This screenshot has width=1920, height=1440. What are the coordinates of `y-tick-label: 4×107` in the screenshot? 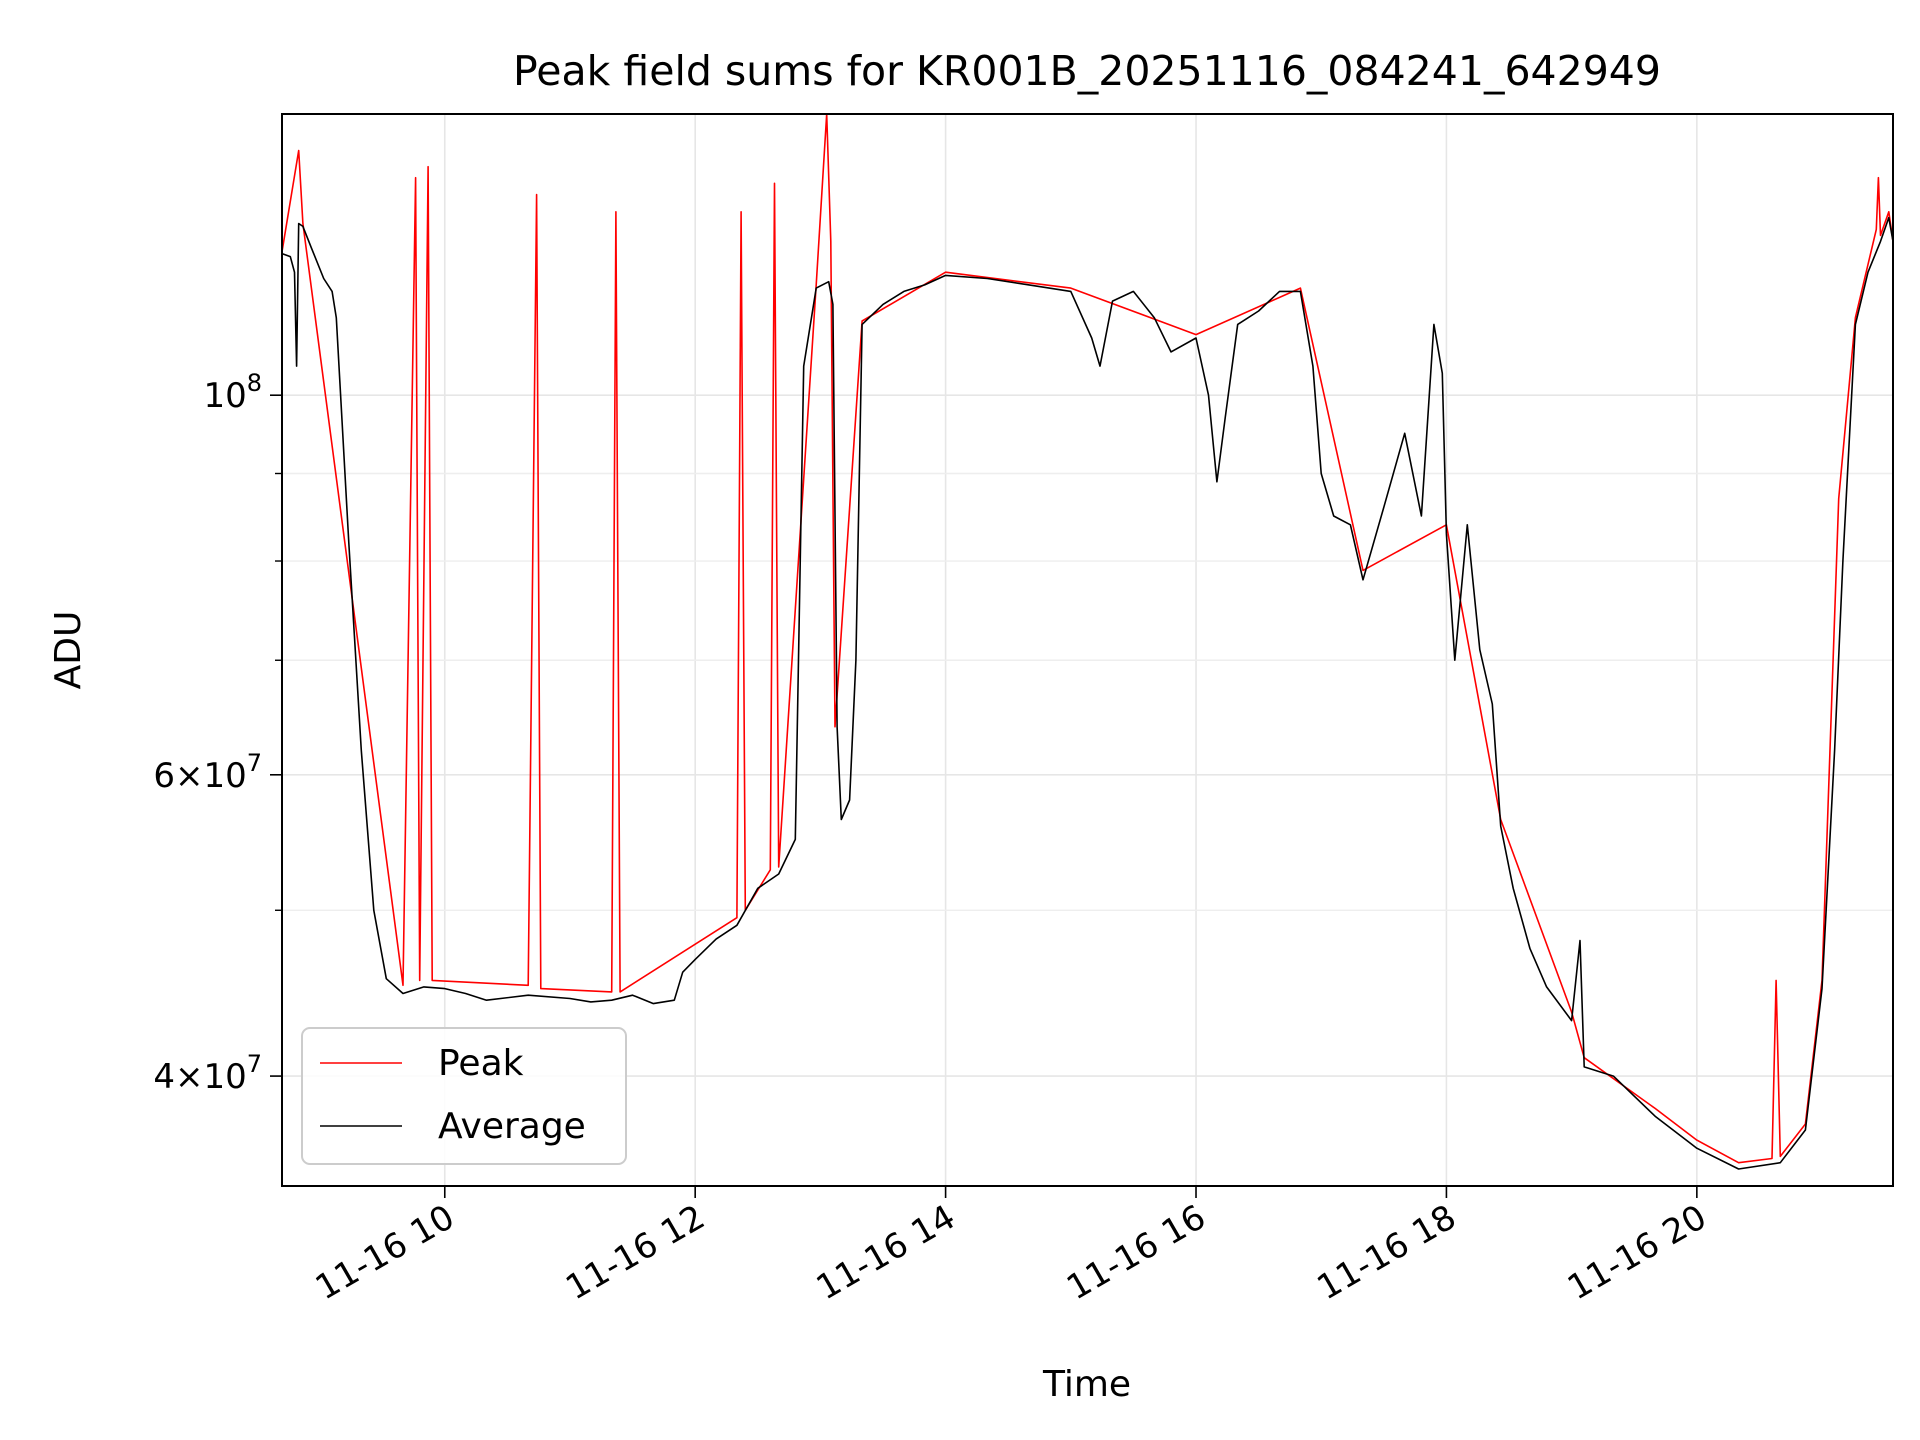 It's located at (207, 1073).